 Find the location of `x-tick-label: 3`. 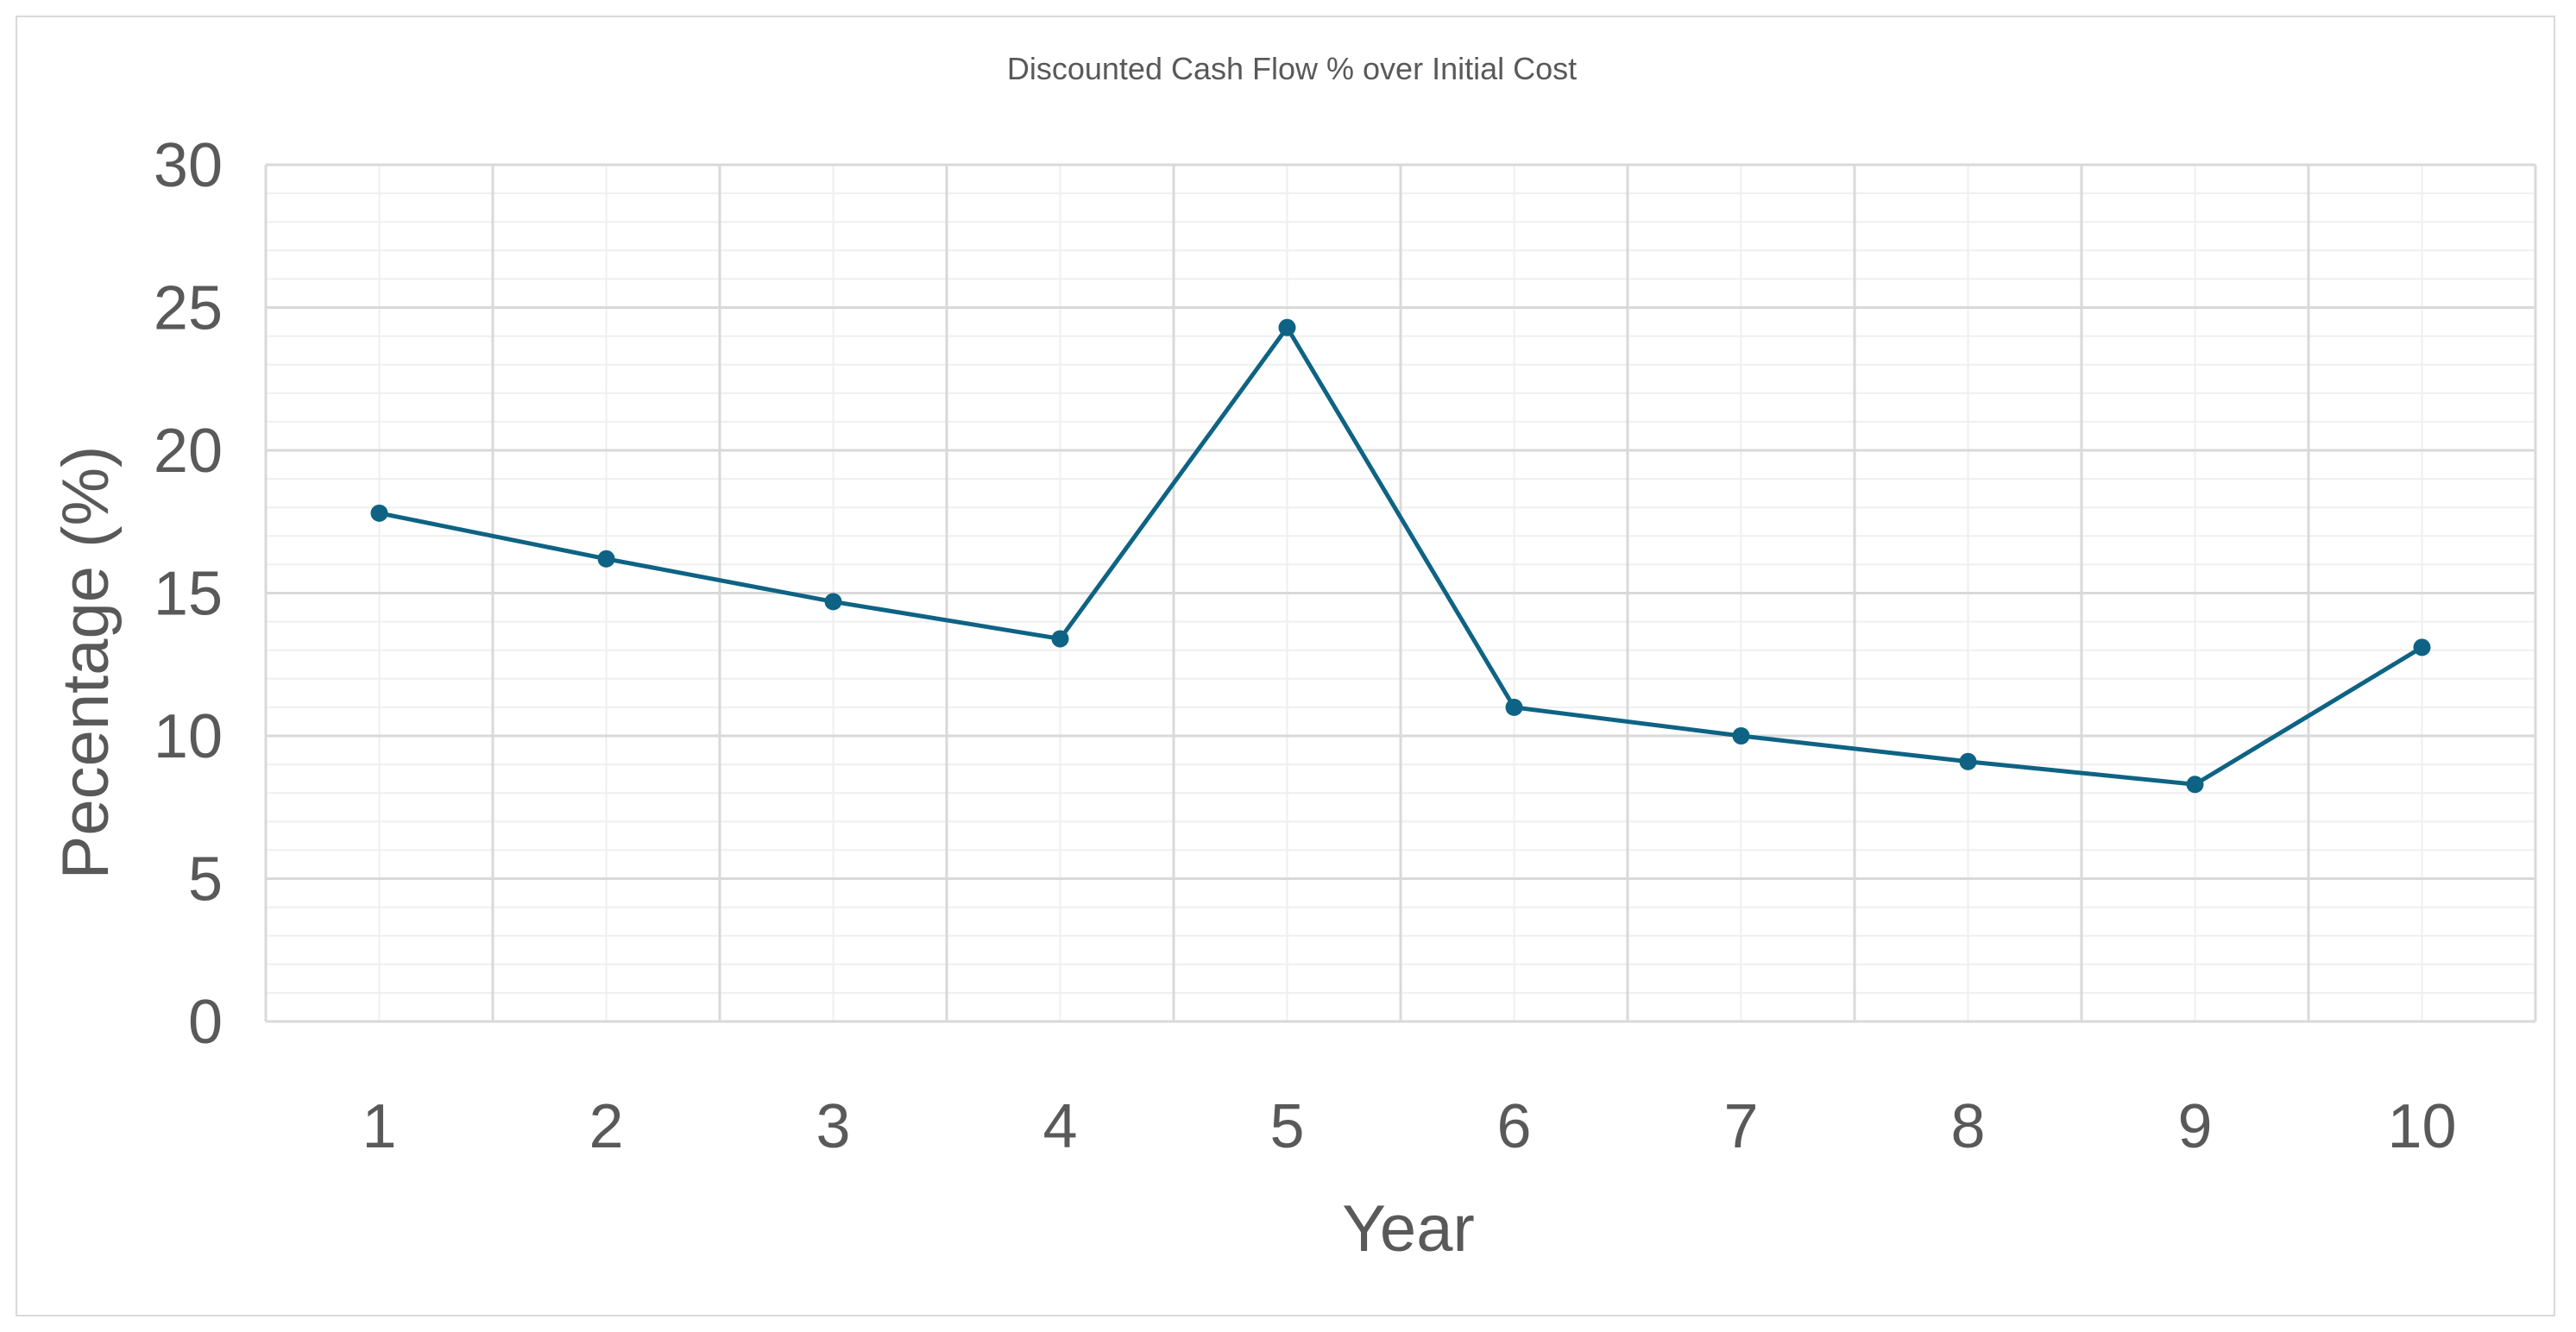

x-tick-label: 3 is located at coordinates (833, 1126).